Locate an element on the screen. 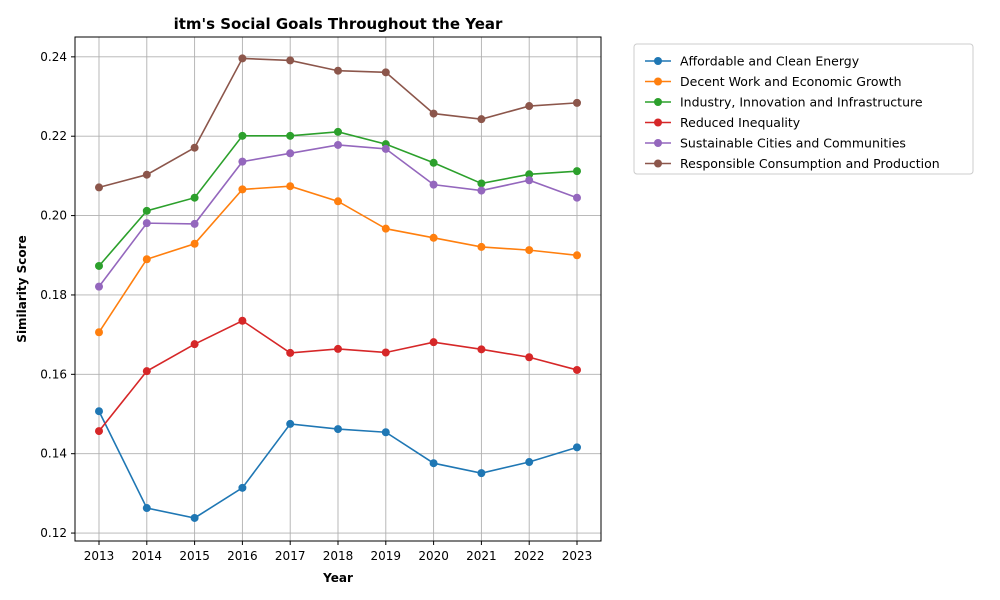  y-tick-label: 0.24 is located at coordinates (53, 57).